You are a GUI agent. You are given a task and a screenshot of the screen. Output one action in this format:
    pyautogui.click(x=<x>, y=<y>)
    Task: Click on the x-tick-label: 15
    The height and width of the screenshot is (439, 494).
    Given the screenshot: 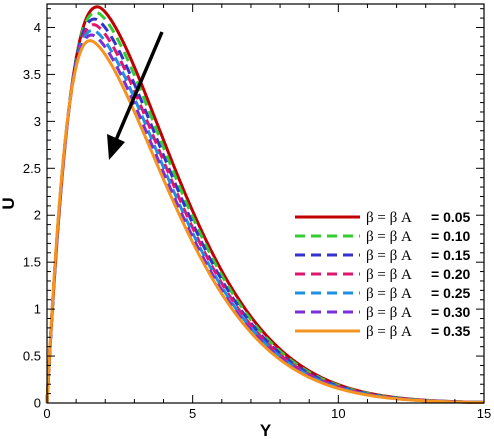 What is the action you would take?
    pyautogui.click(x=484, y=413)
    